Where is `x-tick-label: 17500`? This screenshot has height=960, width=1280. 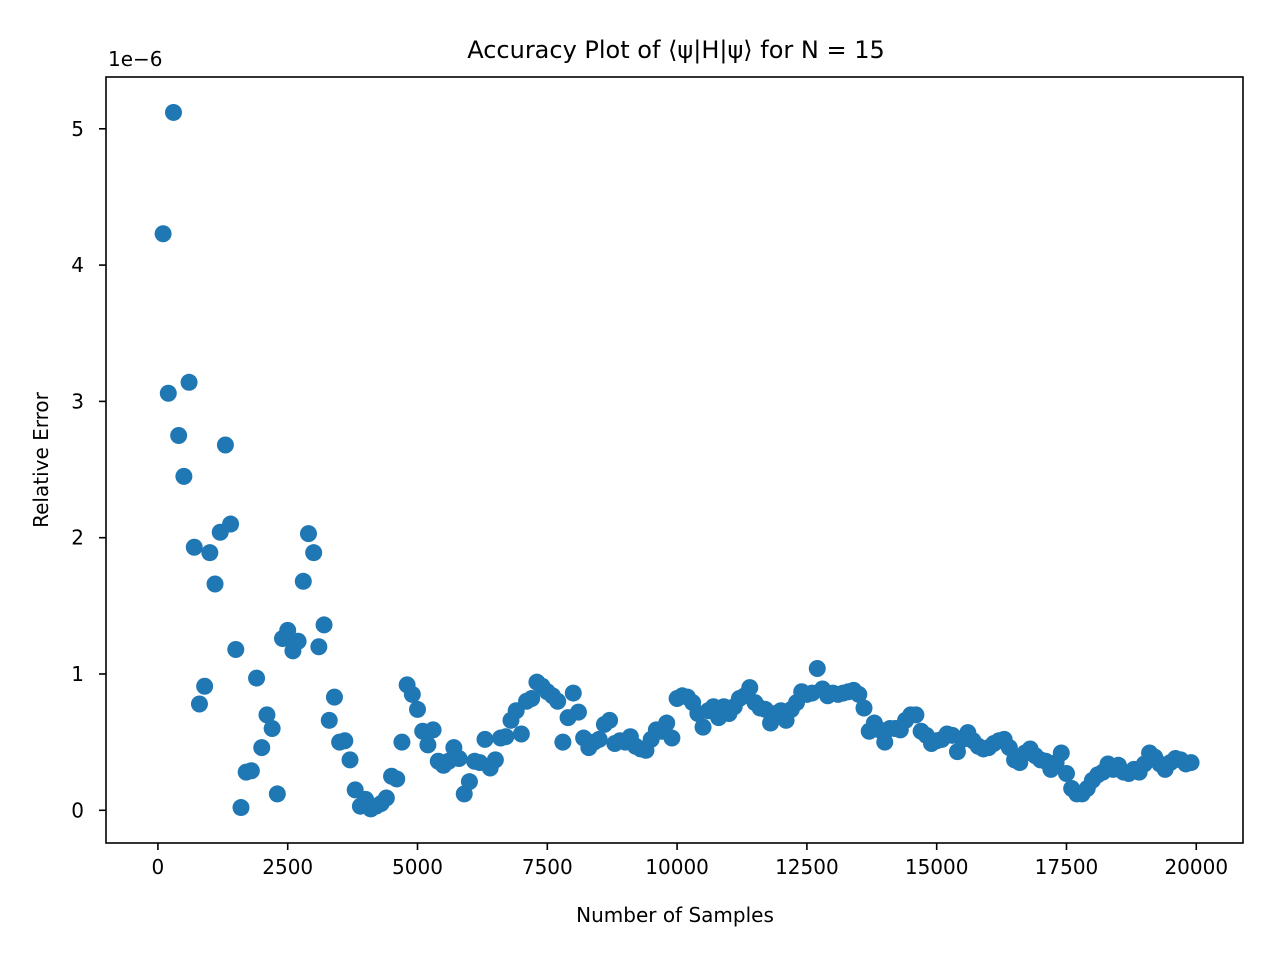
x-tick-label: 17500 is located at coordinates (1067, 867).